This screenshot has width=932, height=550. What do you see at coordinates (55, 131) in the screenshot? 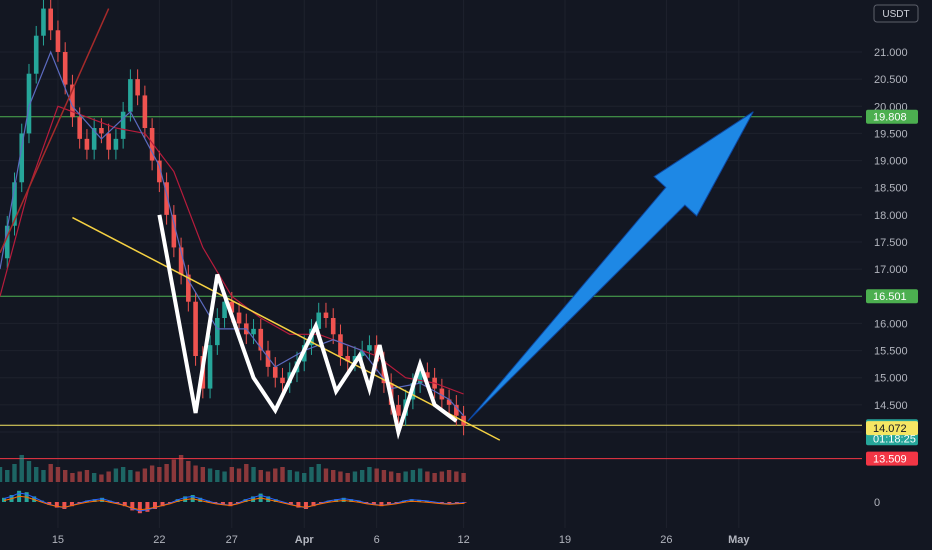
I see `diagonal-trendline` at bounding box center [55, 131].